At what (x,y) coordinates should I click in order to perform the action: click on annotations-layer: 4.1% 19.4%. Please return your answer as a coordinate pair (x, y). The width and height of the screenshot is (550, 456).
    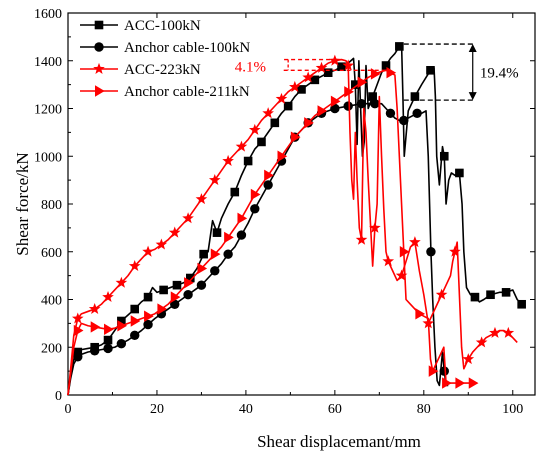
    Looking at the image, I should click on (377, 72).